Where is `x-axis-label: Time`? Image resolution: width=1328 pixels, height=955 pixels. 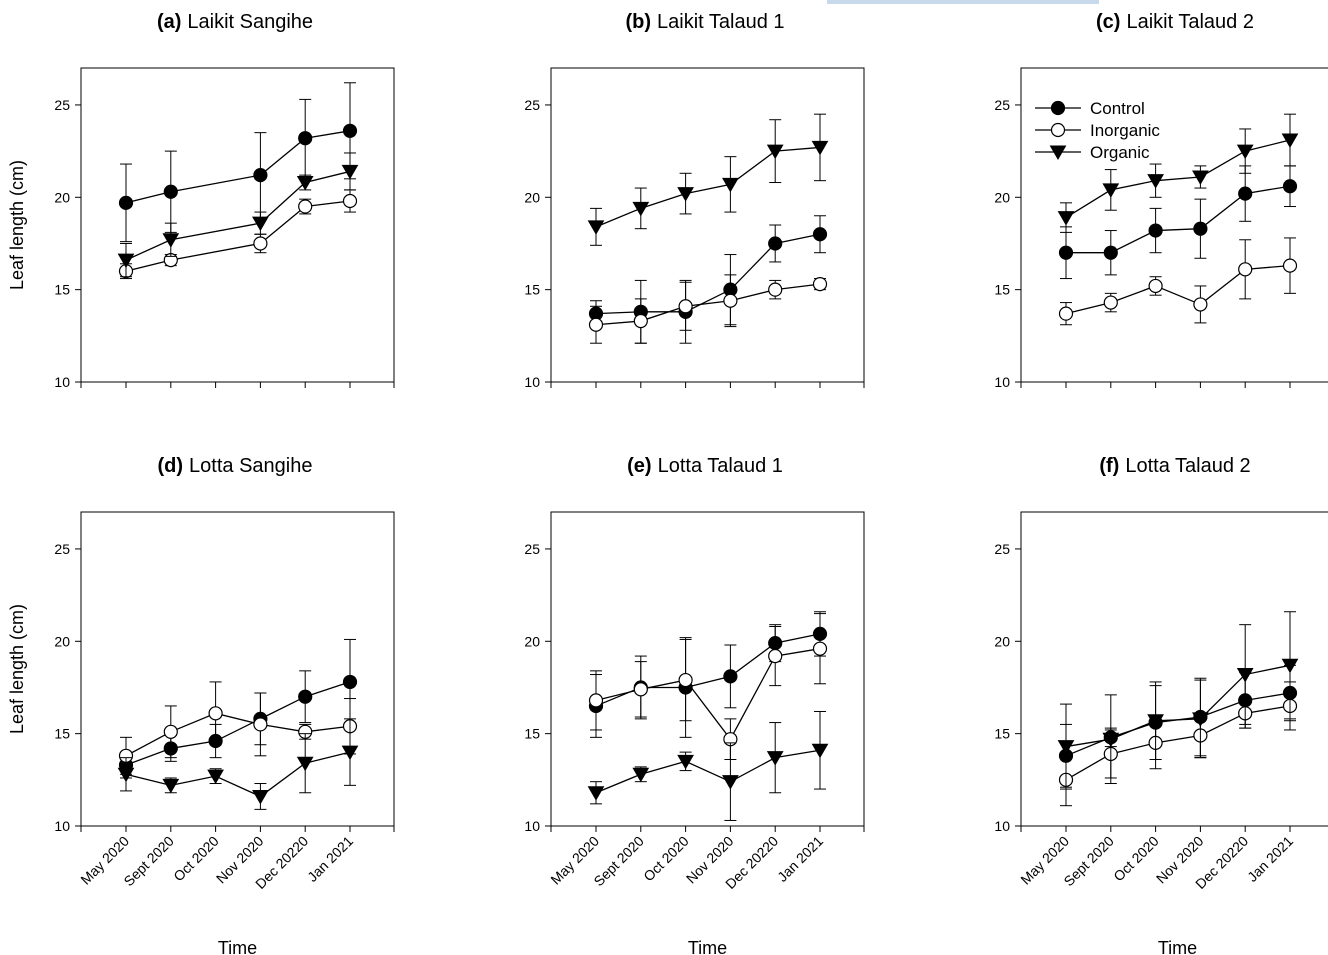 x-axis-label: Time is located at coordinates (1177, 946).